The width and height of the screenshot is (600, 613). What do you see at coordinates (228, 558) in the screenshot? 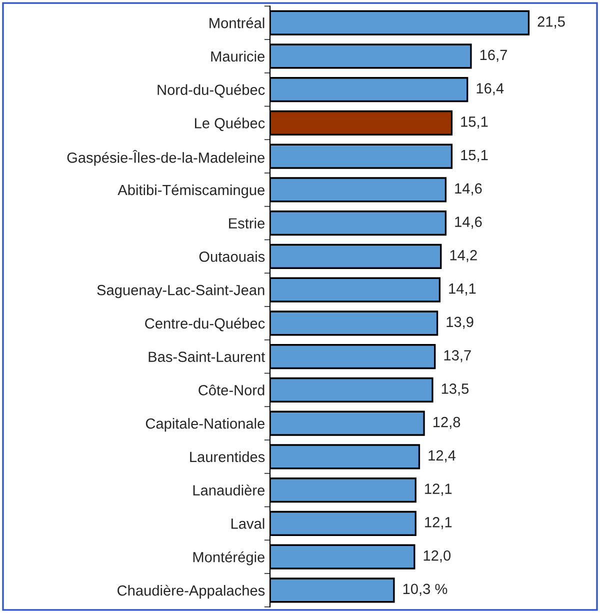
I see `y-tick-label: Montérégie` at bounding box center [228, 558].